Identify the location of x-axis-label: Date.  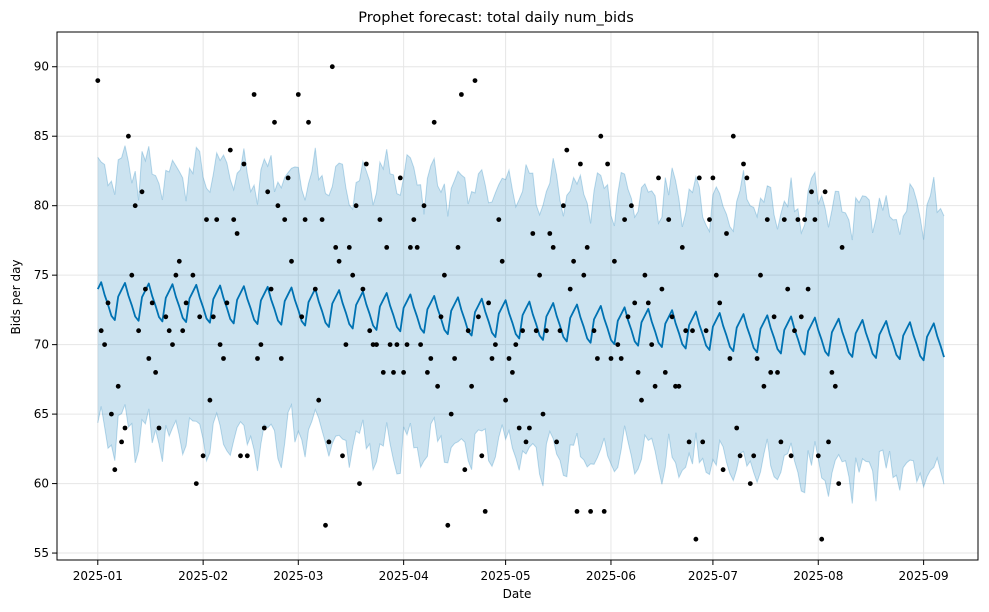
(517, 594).